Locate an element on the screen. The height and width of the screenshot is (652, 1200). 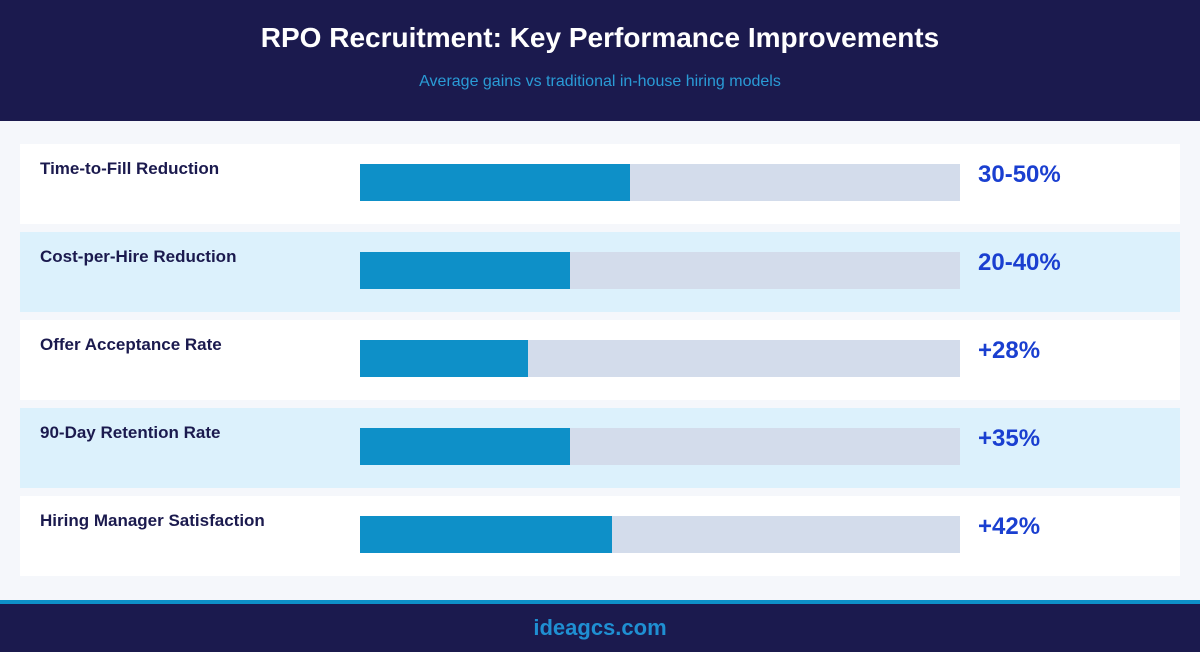
data-label: +42% is located at coordinates (1009, 526).